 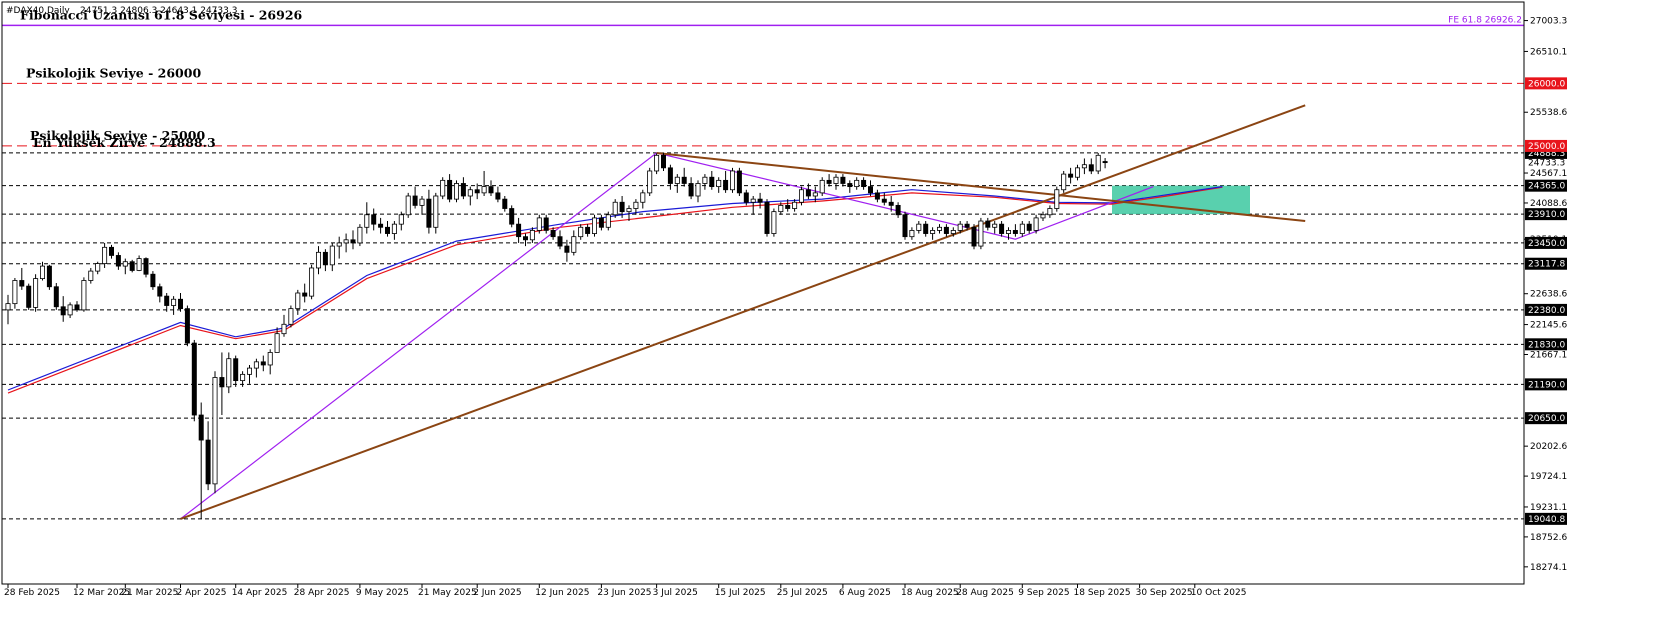 I want to click on x-tick-label: 12 Mar 2025, so click(x=101, y=593).